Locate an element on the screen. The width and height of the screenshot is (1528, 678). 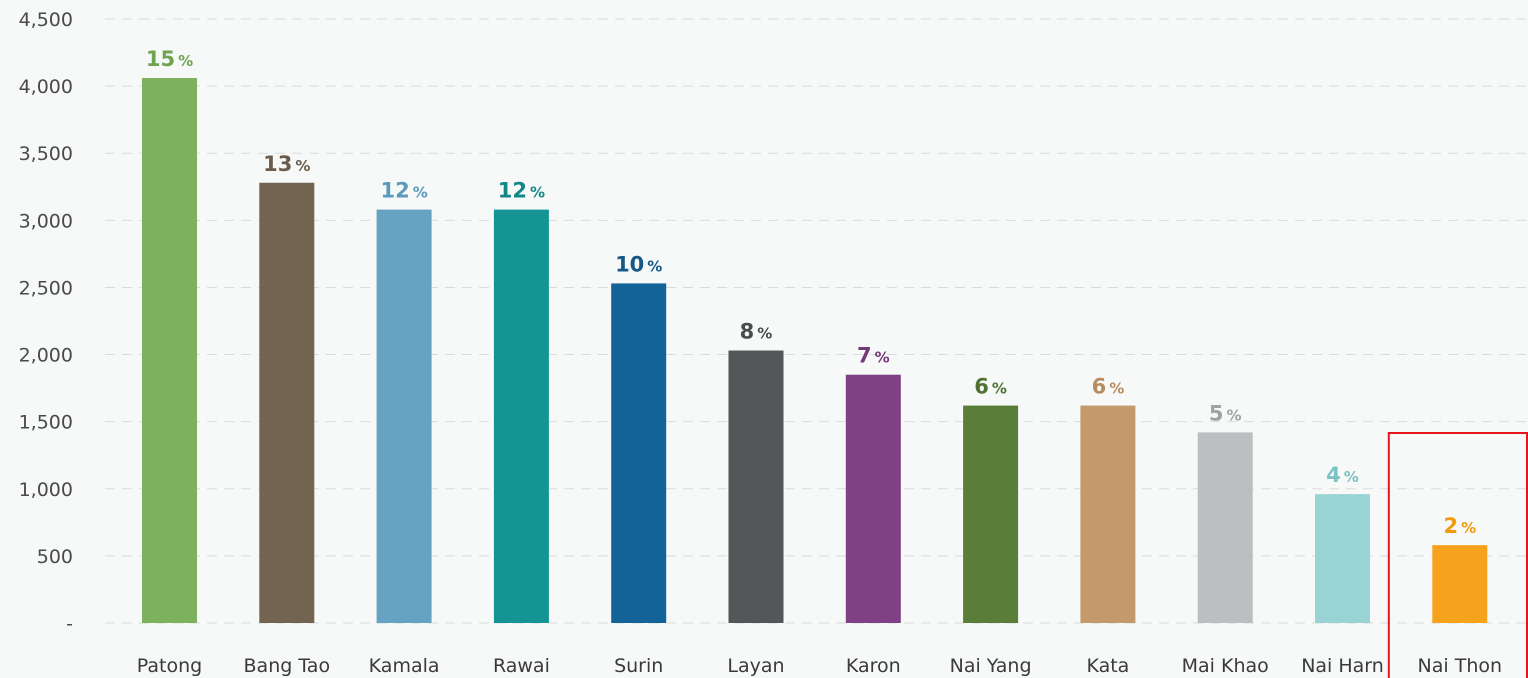
bar-kata is located at coordinates (1108, 514).